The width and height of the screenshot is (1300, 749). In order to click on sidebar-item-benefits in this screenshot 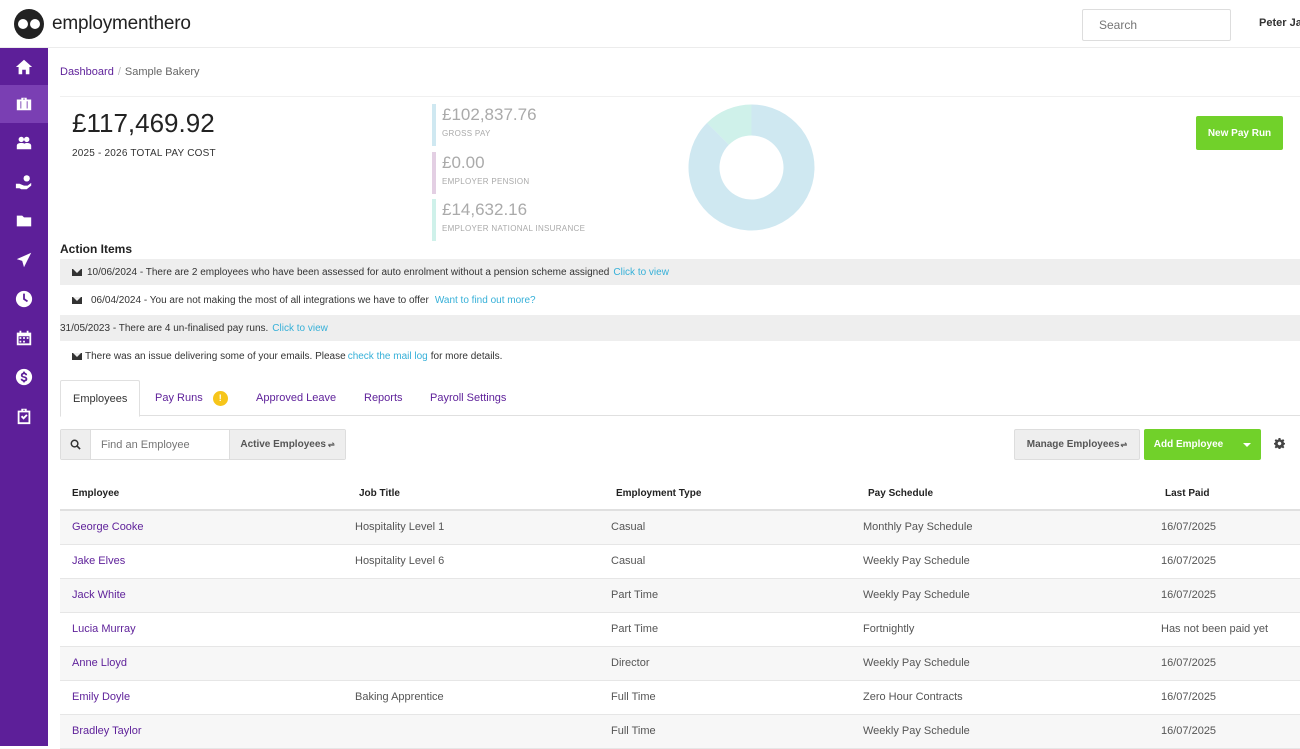, I will do `click(24, 182)`.